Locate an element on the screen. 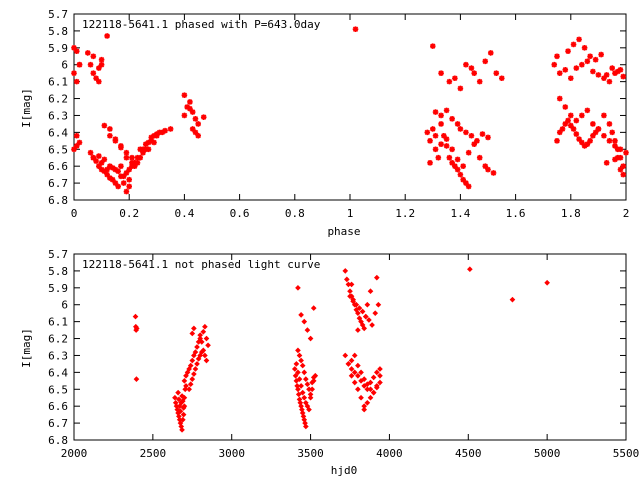 The width and height of the screenshot is (640, 480). phased-y-tick-label: 6.8 is located at coordinates (58, 200).